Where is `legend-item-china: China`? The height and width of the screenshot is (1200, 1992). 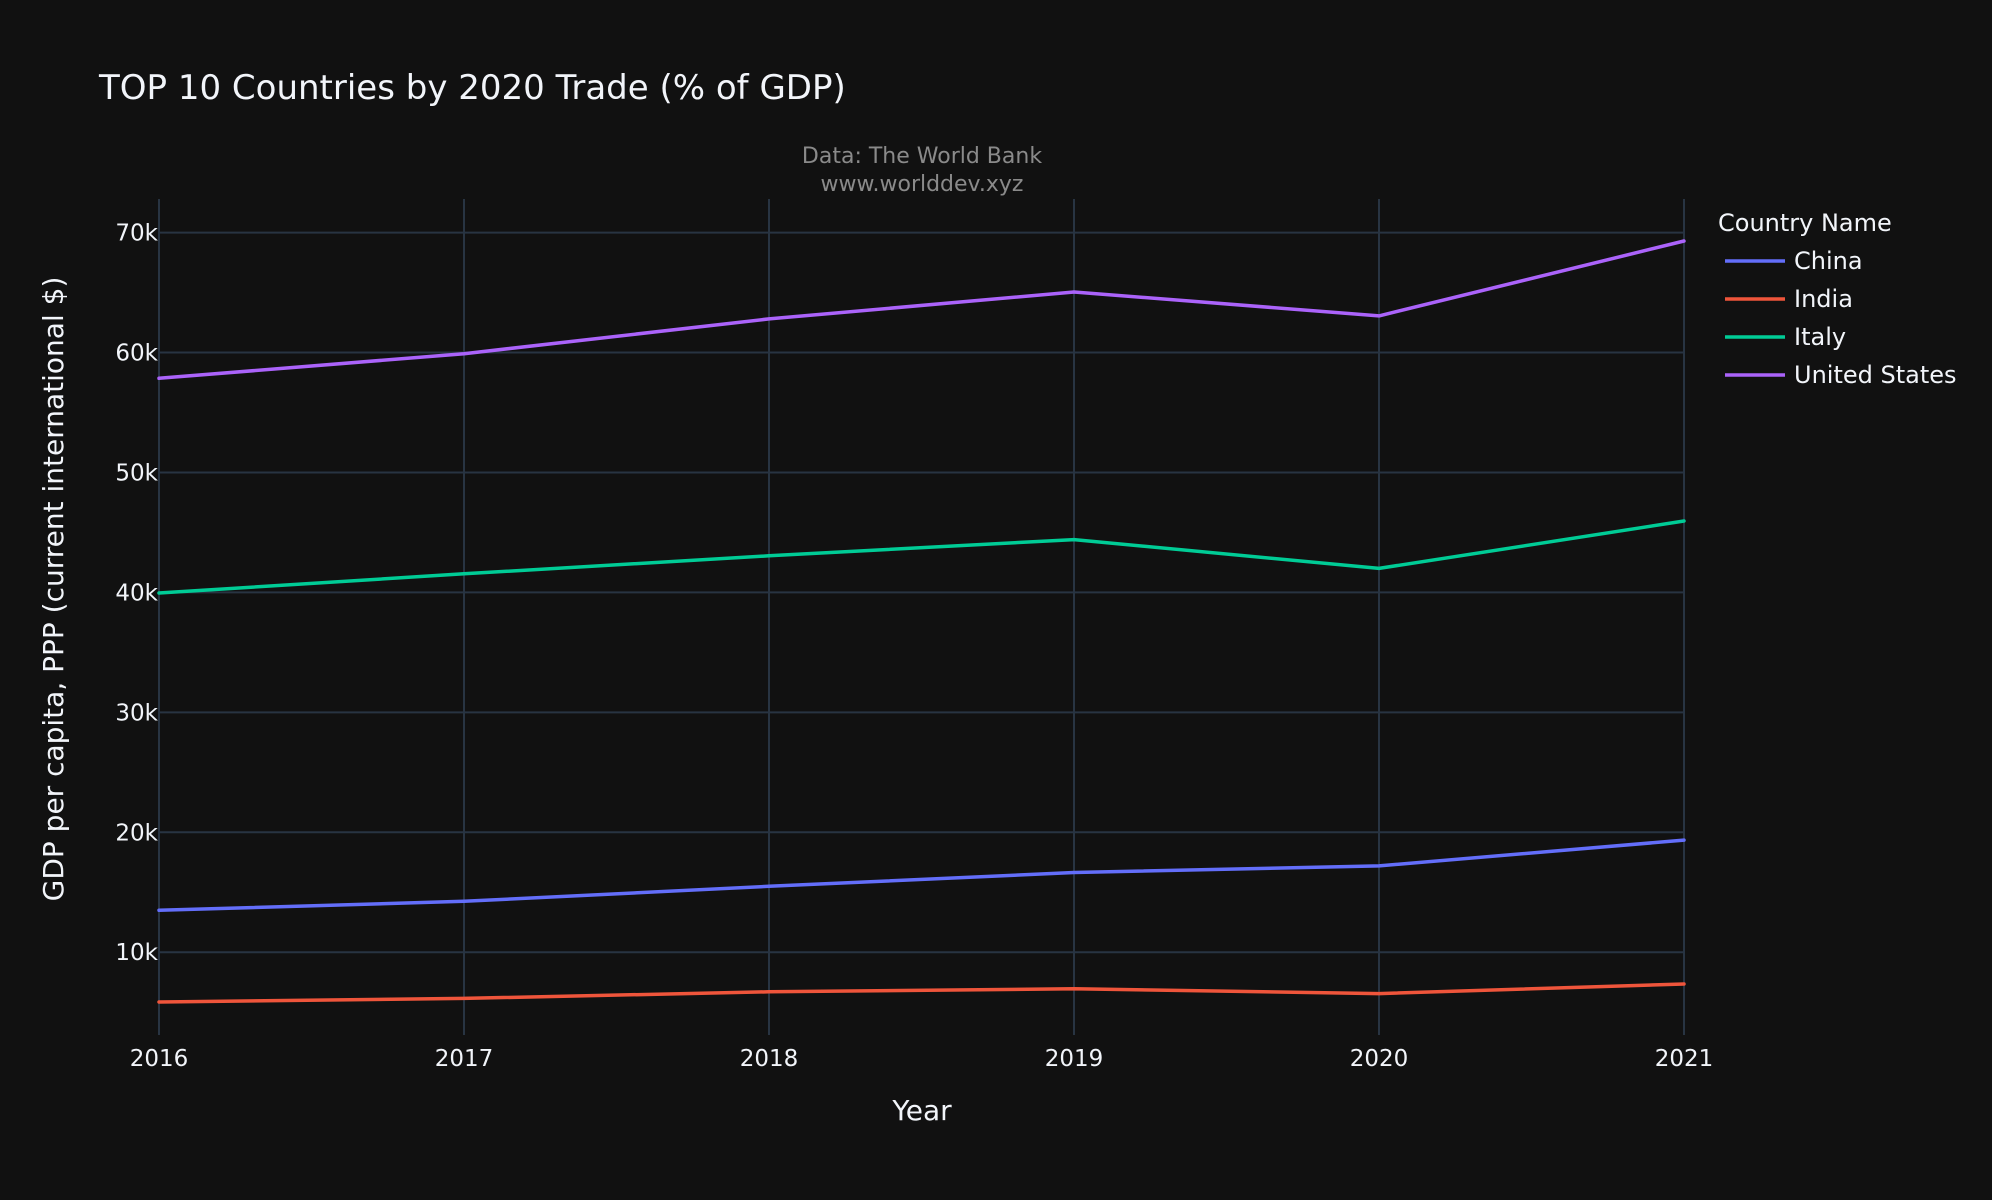 legend-item-china: China is located at coordinates (1794, 261).